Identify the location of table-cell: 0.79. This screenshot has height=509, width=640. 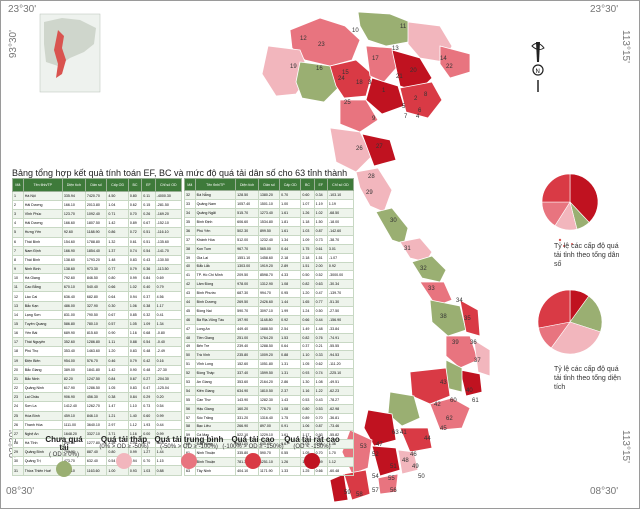
(135, 360).